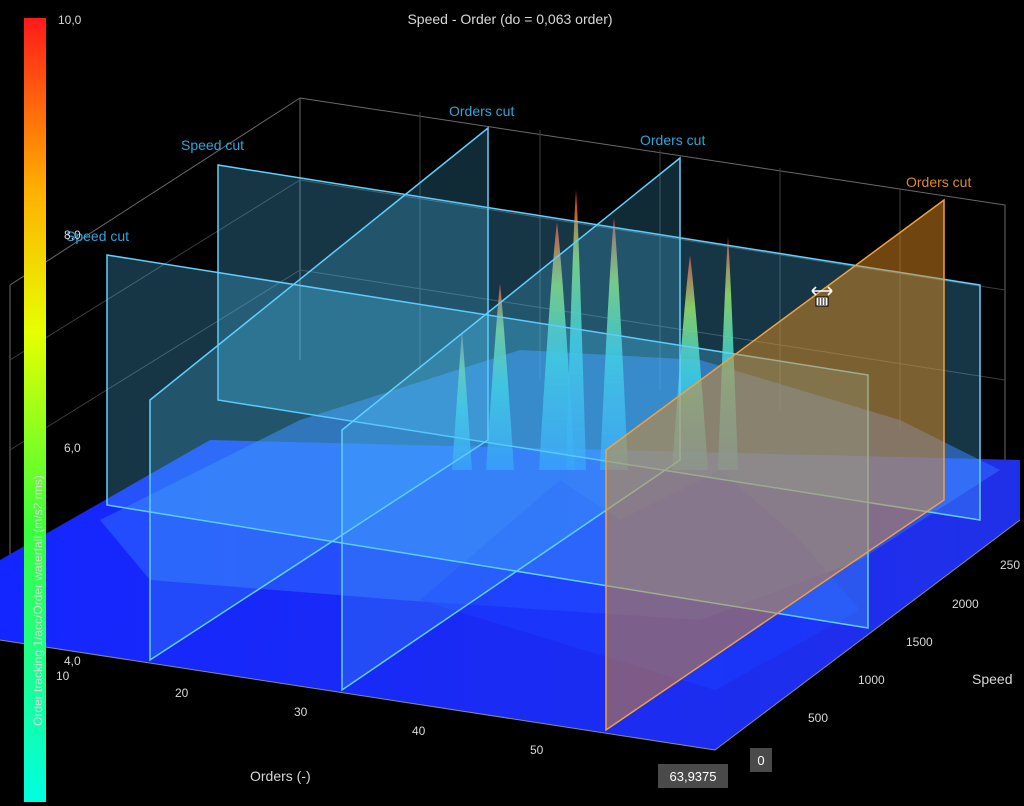 Image resolution: width=1024 pixels, height=806 pixels. I want to click on colorbar-gradient, so click(35, 410).